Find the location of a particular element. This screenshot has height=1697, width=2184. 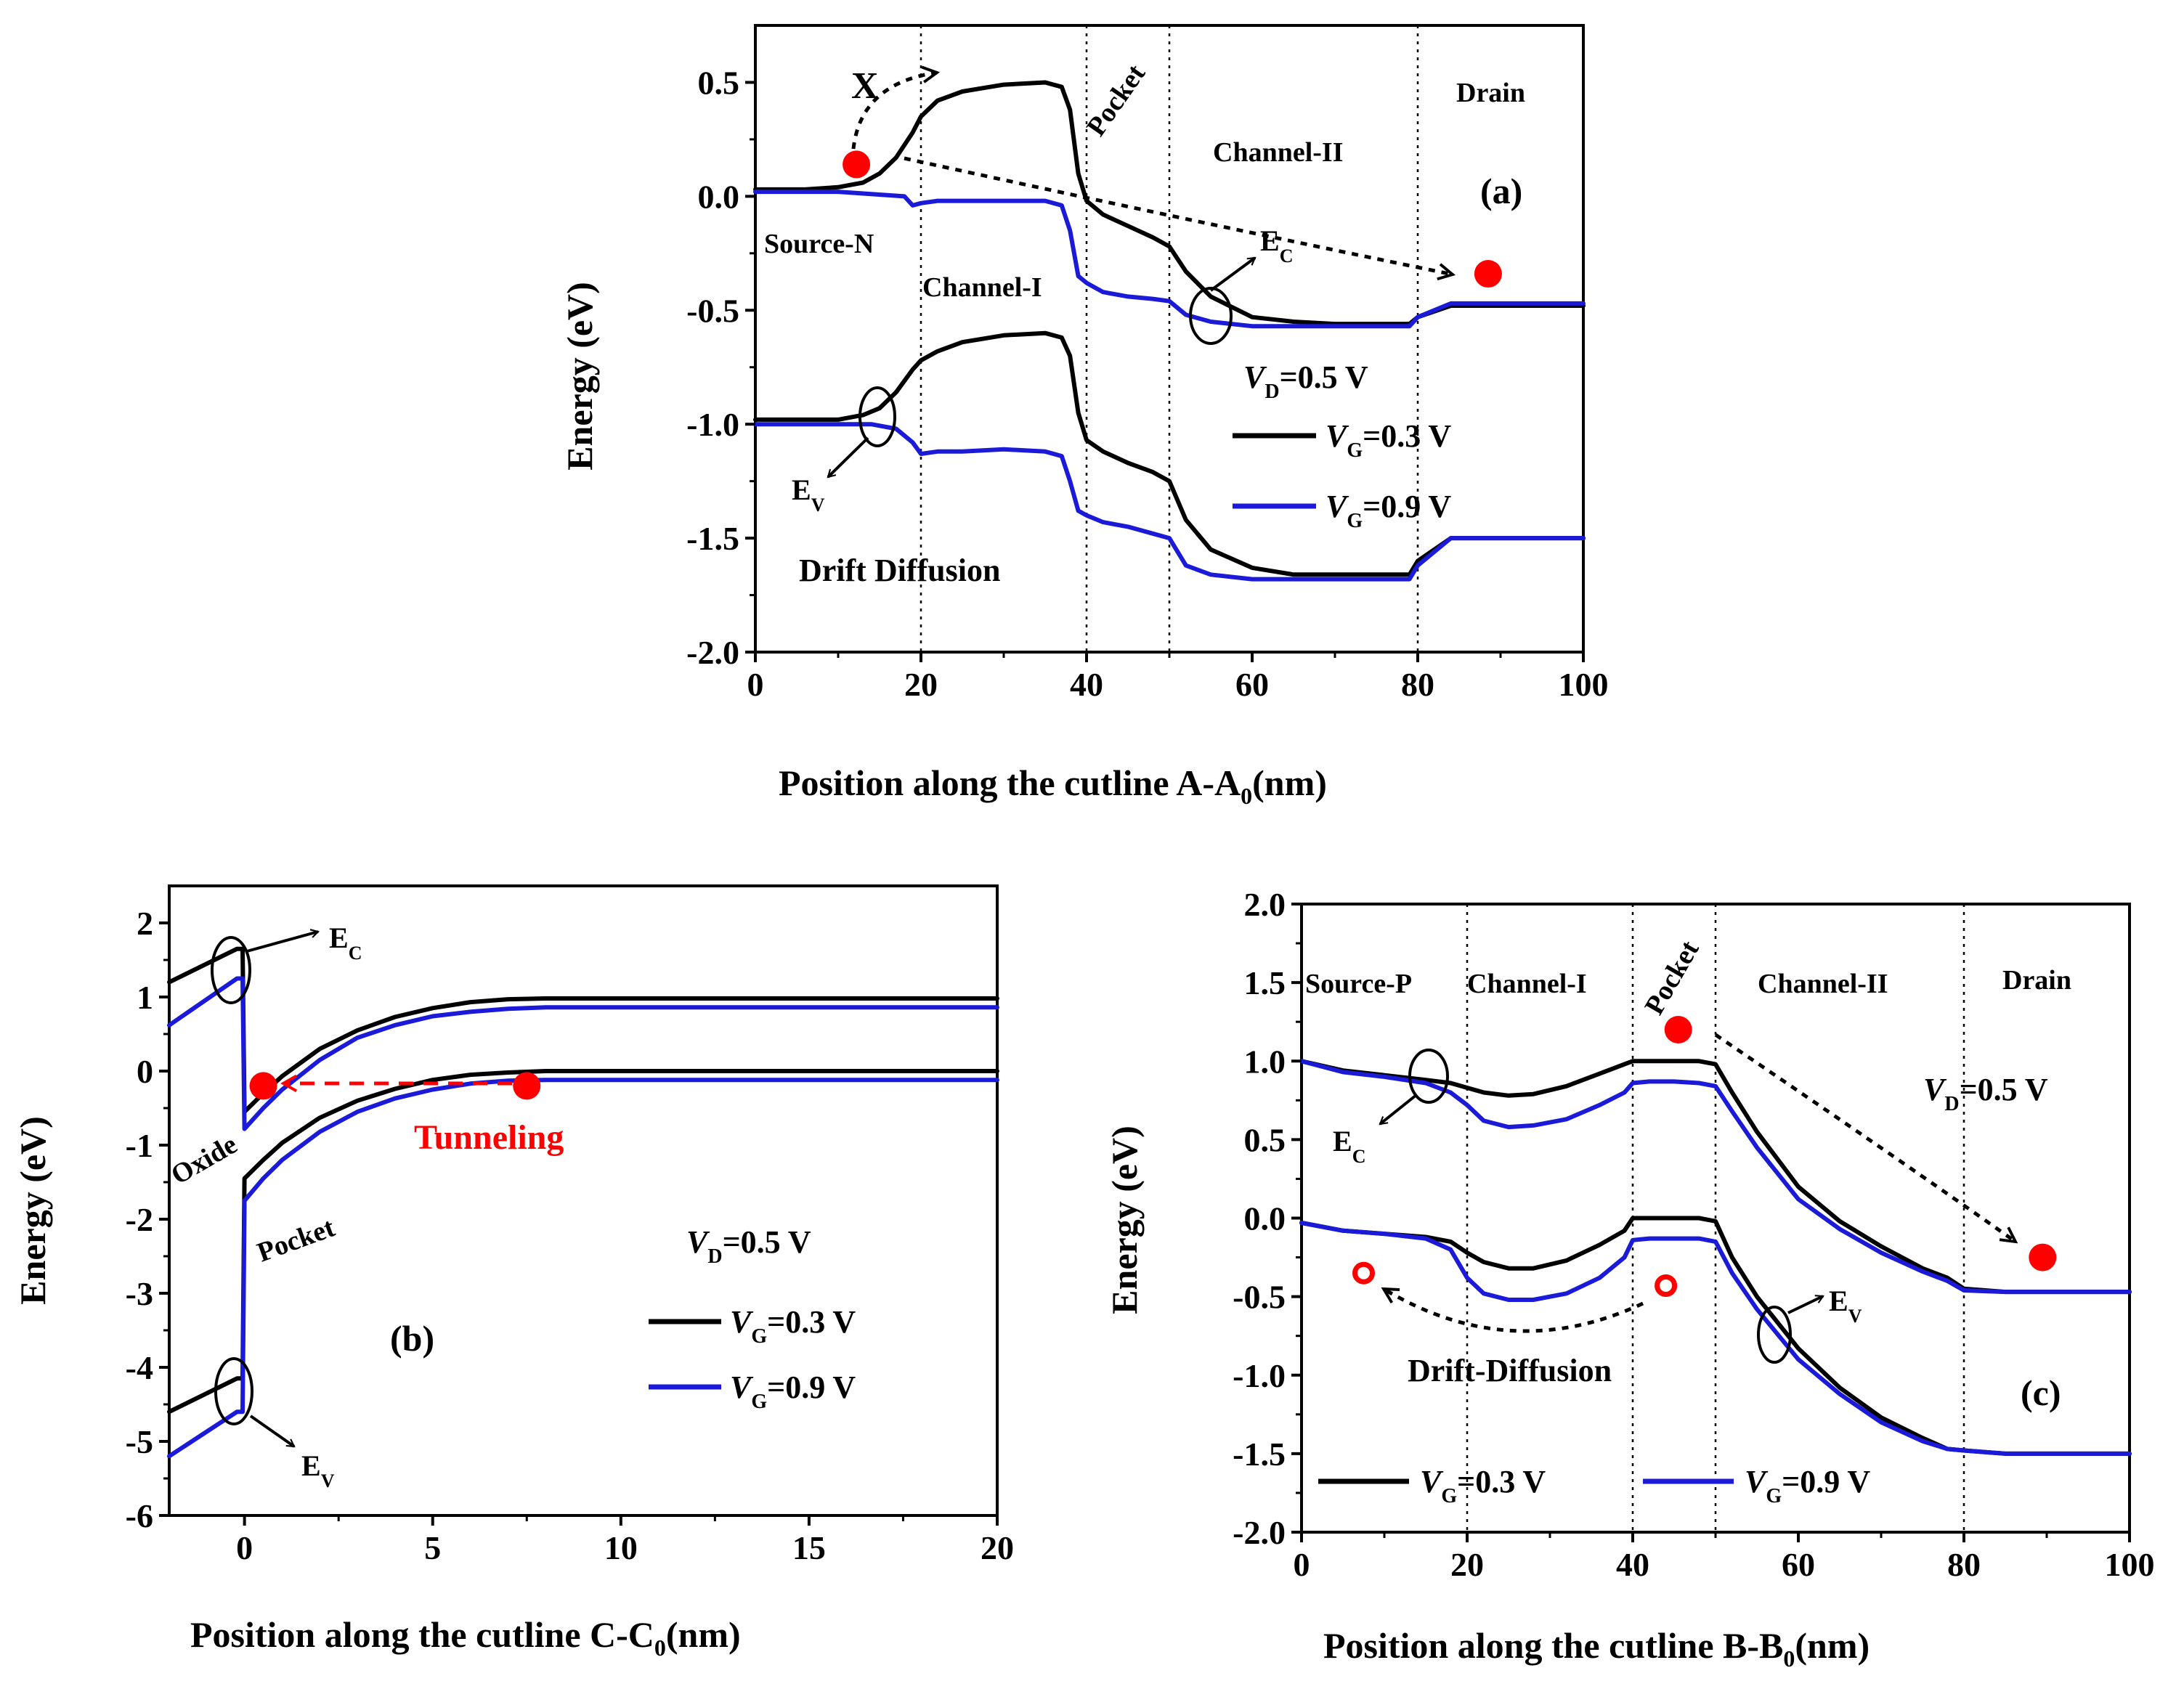

region-label-channel-ii-a: Channel-II is located at coordinates (1279, 152).